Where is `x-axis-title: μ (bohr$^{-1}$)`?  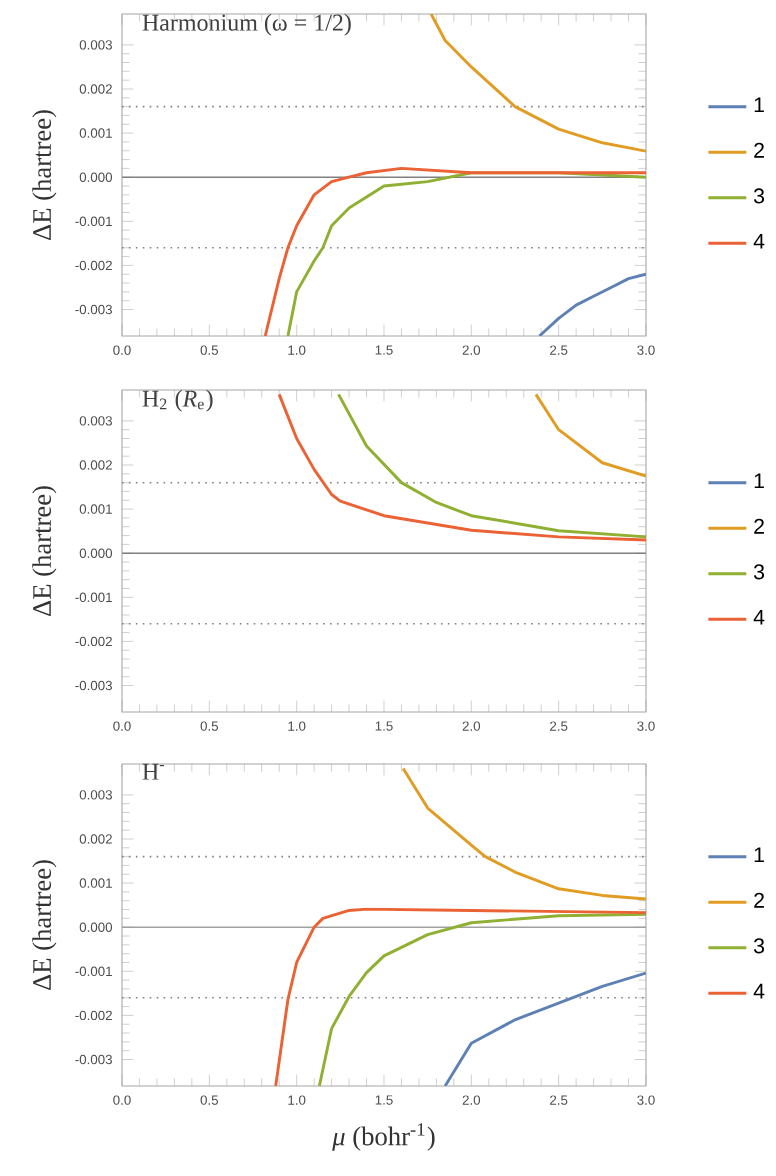 x-axis-title: μ (bohr$^{-1}$) is located at coordinates (383, 1137).